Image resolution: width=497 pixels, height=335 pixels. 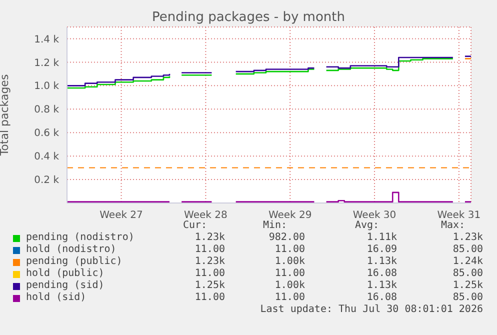 I want to click on text: Avg:, so click(x=367, y=225).